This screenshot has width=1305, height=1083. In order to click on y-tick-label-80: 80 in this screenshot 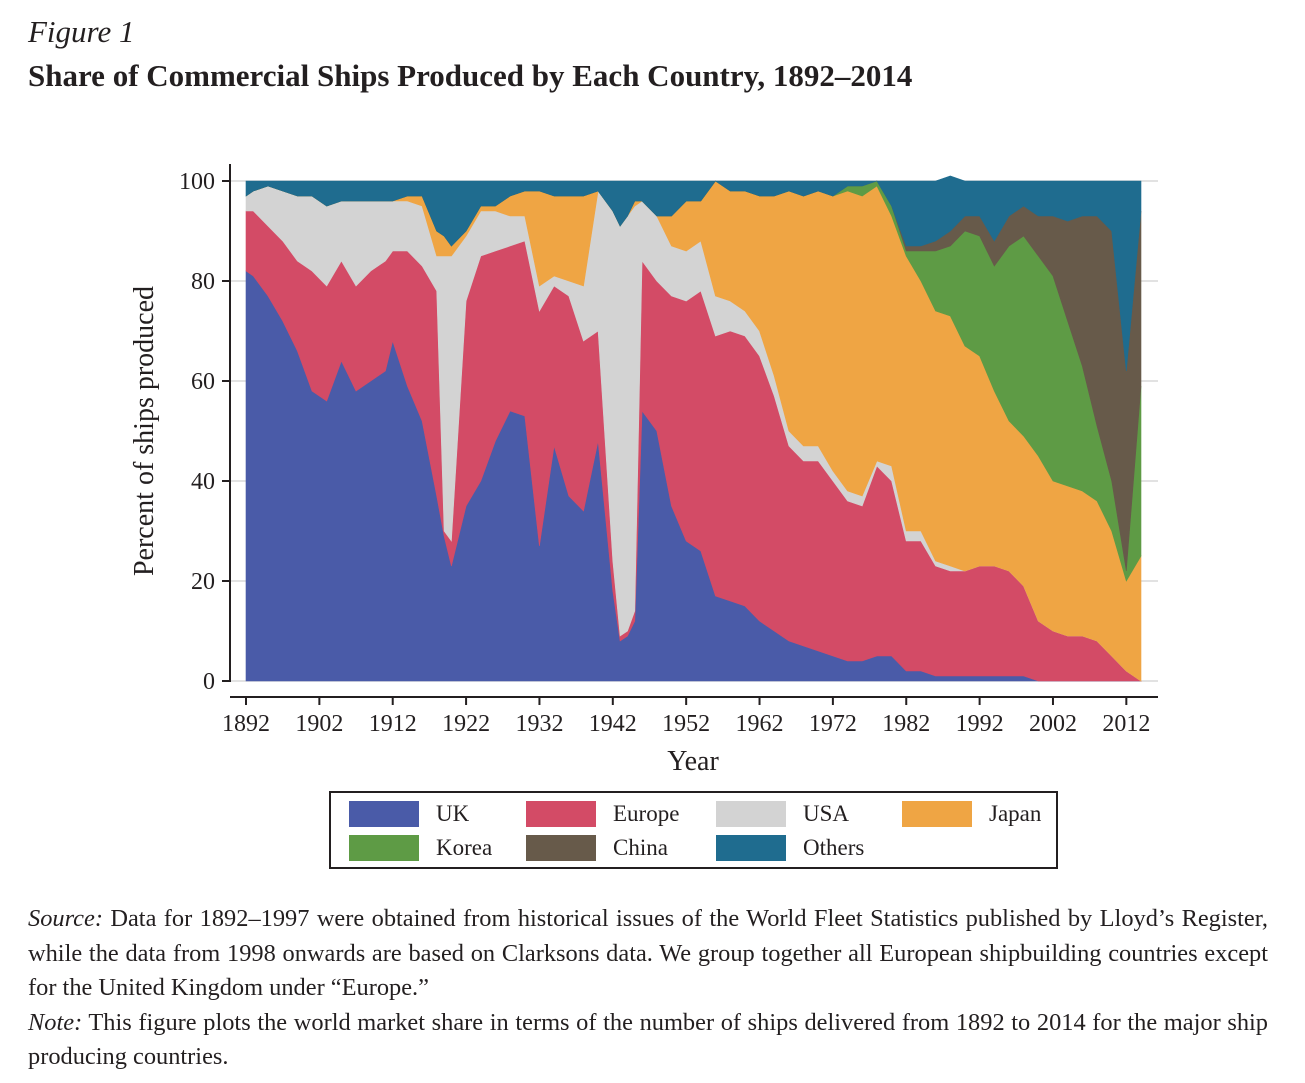, I will do `click(203, 282)`.